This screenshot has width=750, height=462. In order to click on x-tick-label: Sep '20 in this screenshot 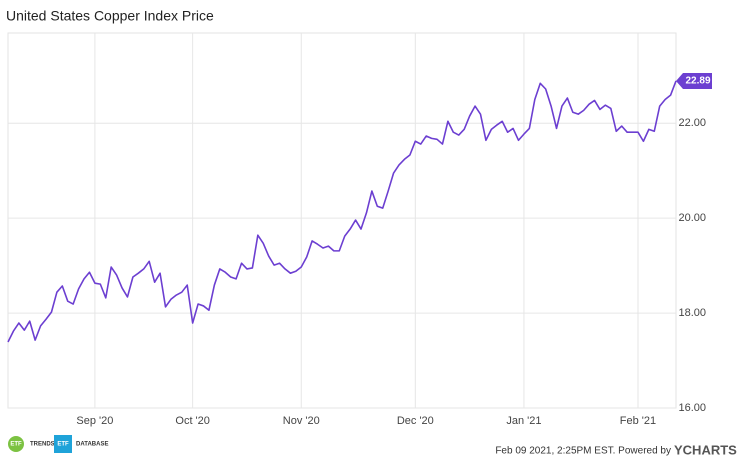, I will do `click(94, 421)`.